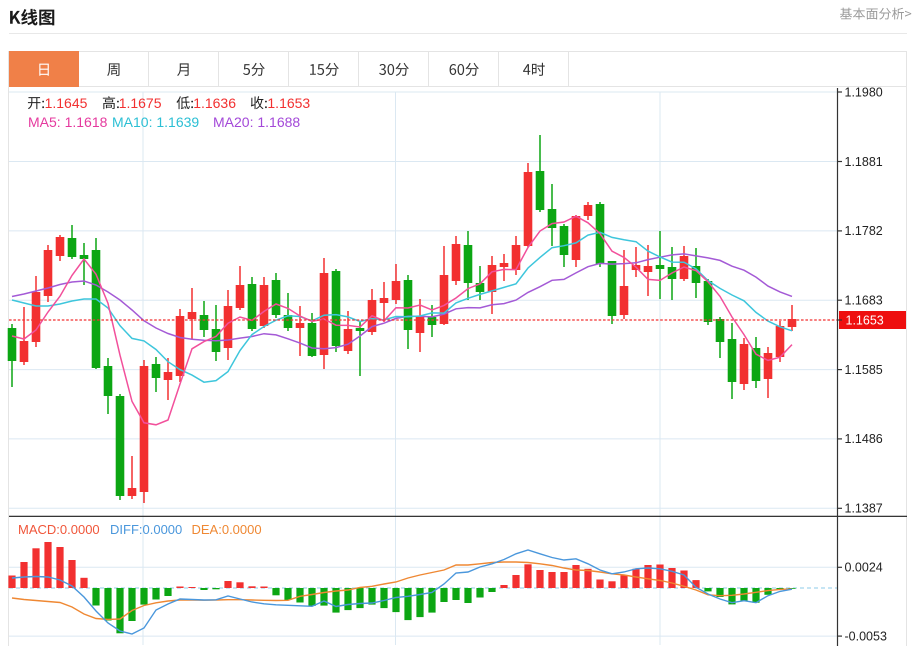  What do you see at coordinates (864, 92) in the screenshot?
I see `svg-text: 1.1980` at bounding box center [864, 92].